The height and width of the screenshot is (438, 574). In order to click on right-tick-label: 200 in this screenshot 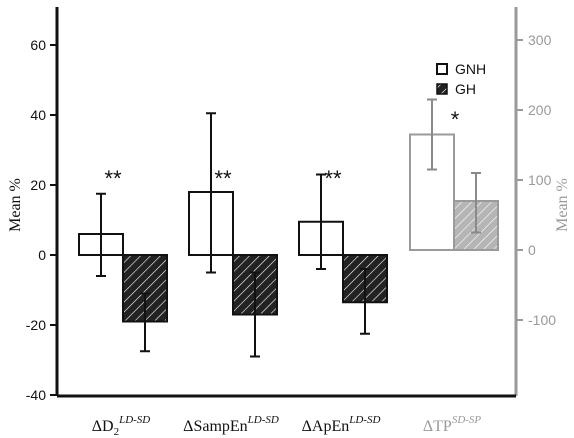, I will do `click(540, 110)`.